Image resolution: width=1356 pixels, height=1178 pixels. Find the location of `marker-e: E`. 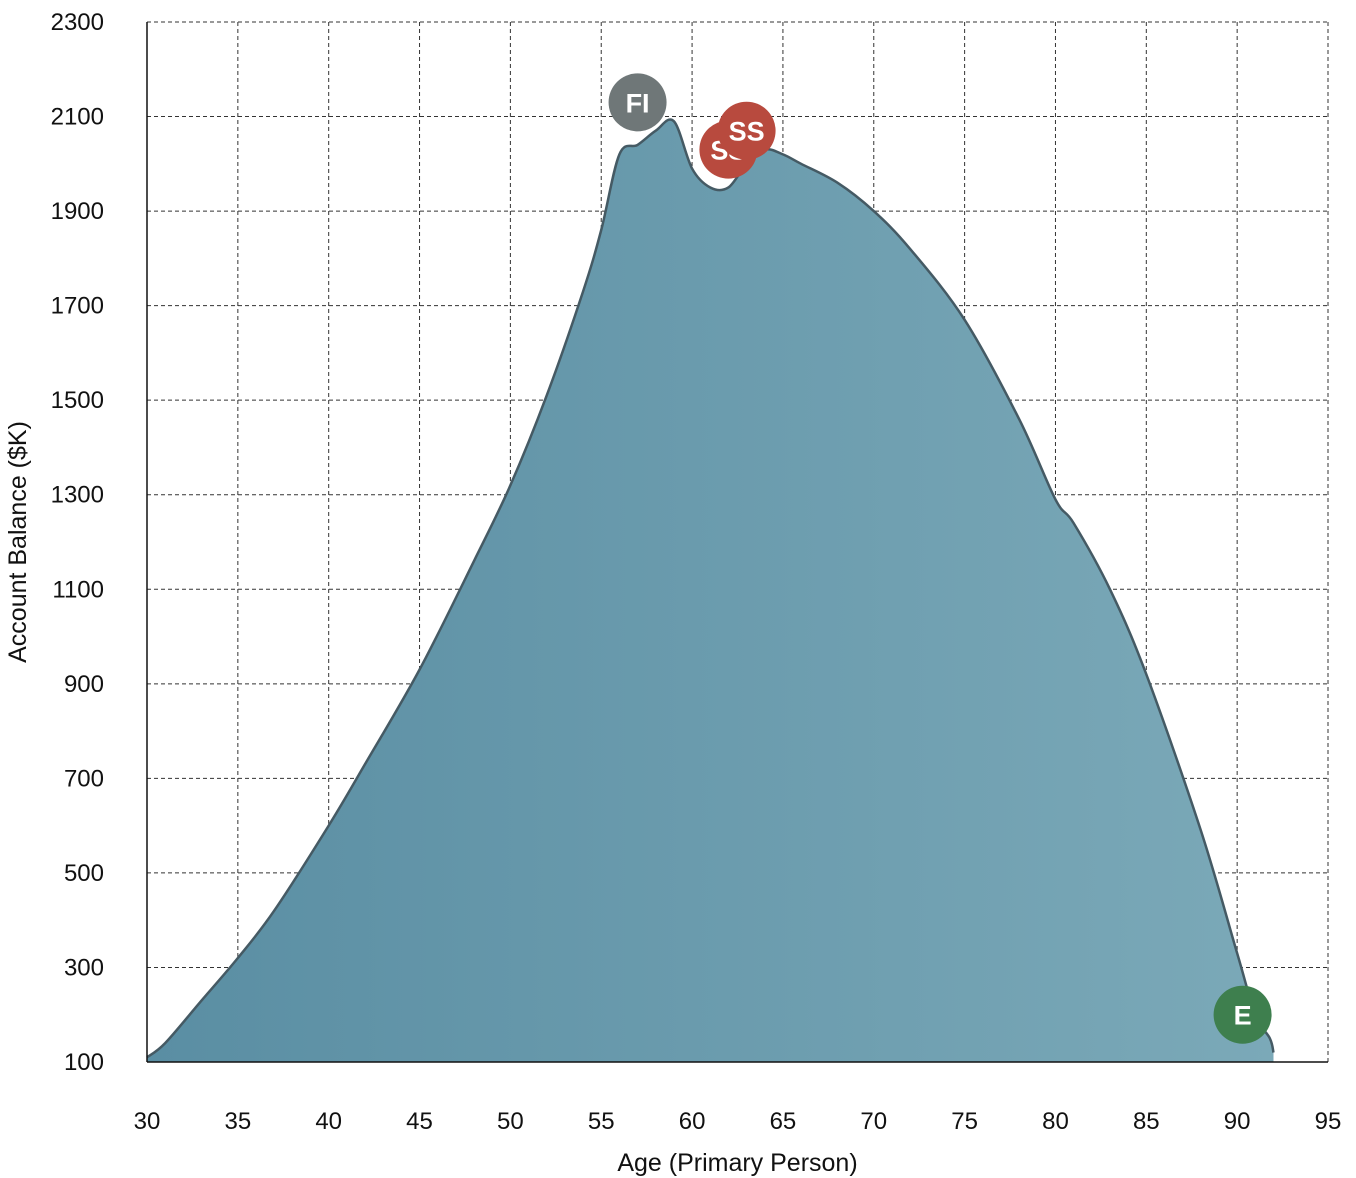

marker-e: E is located at coordinates (1242, 1014).